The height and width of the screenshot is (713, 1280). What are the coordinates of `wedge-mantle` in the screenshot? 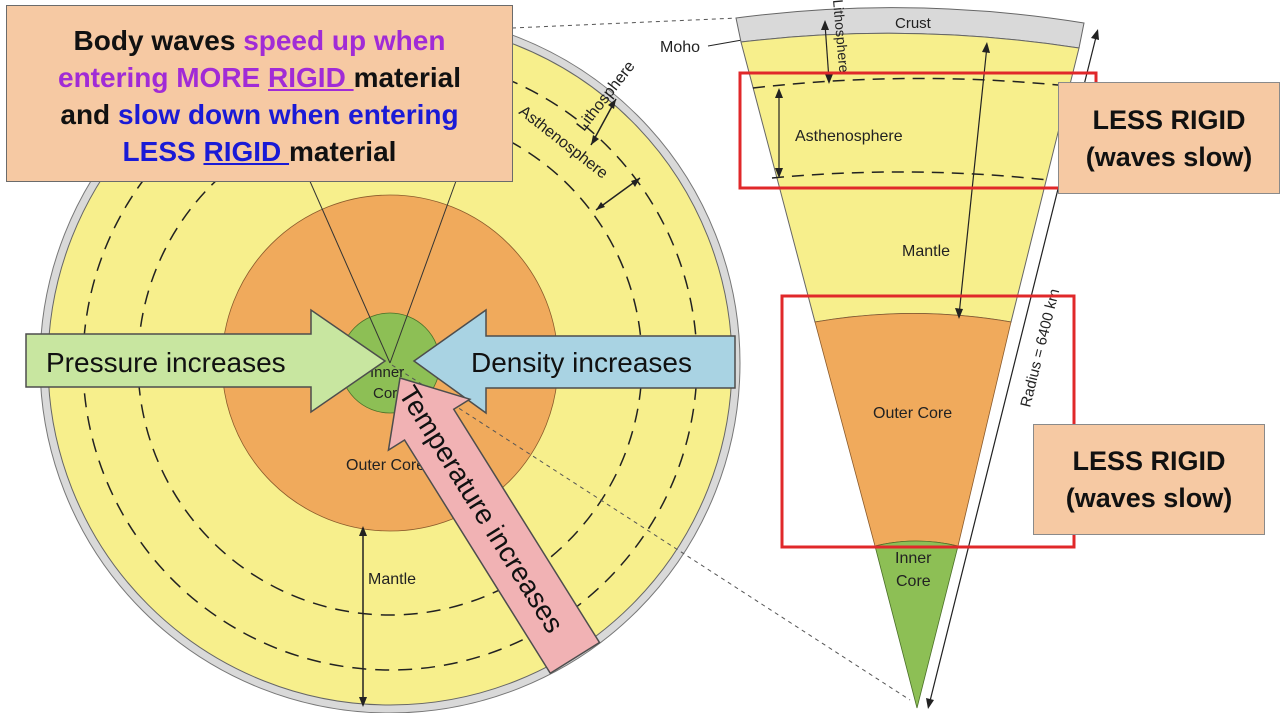 It's located at (910, 177).